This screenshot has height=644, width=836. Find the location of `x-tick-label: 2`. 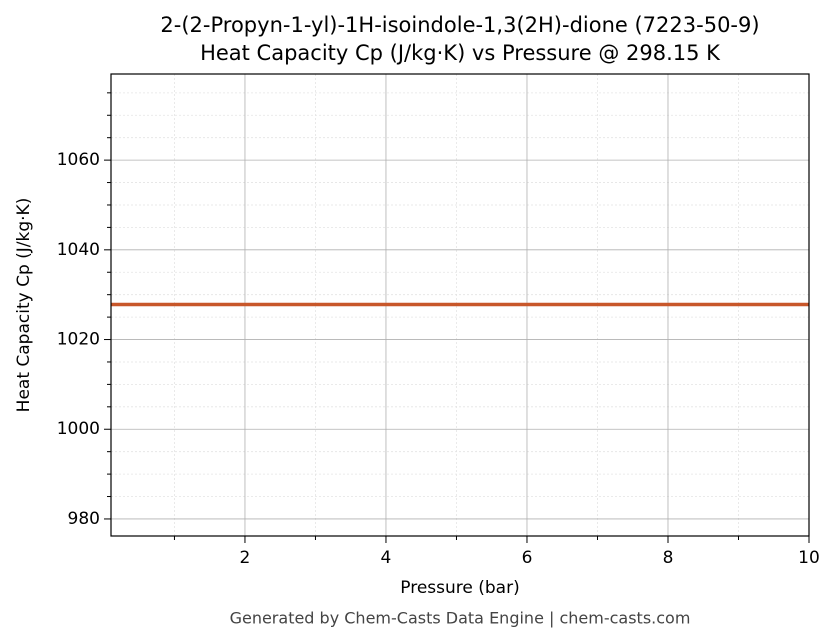

x-tick-label: 2 is located at coordinates (245, 558).